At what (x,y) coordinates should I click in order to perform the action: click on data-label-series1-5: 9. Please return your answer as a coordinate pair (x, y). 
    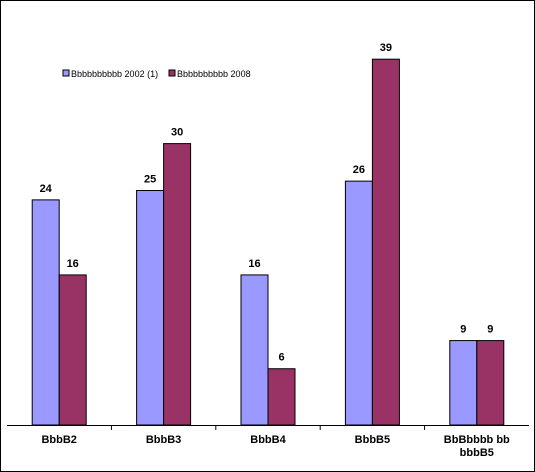
    Looking at the image, I should click on (463, 330).